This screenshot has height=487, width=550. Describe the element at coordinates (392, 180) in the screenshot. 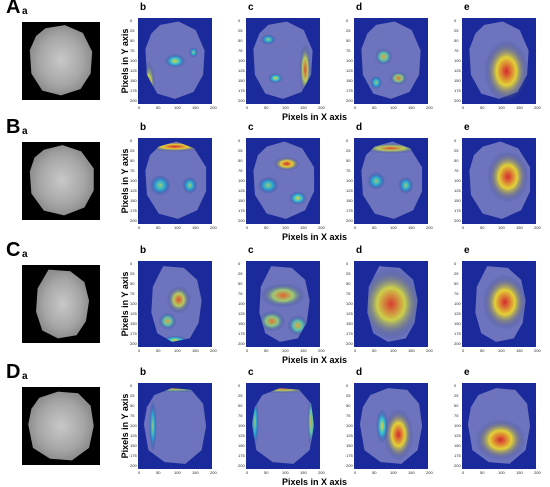

I see `cell-overlay` at that location.